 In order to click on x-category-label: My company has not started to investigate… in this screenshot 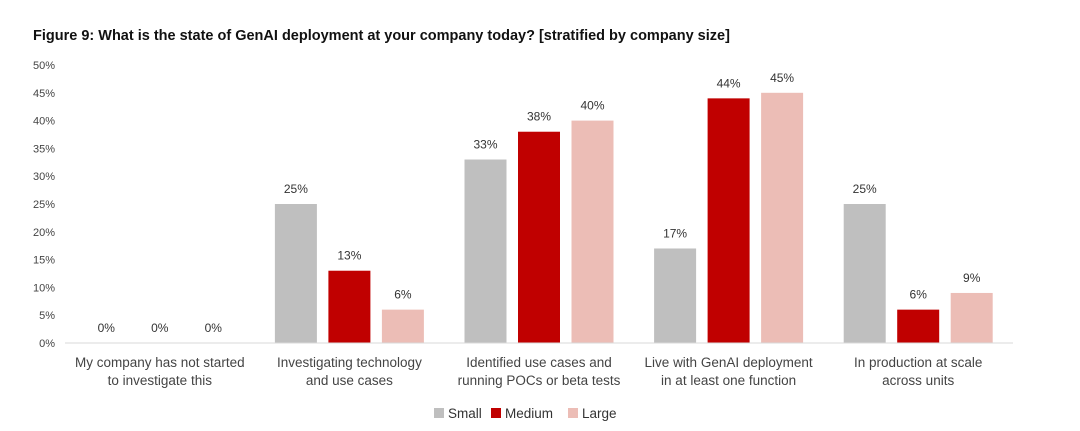, I will do `click(160, 371)`.